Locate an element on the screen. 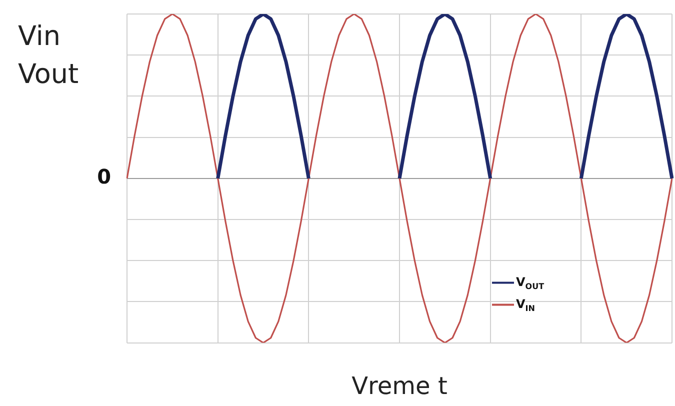 The image size is (675, 406). x-axis-title: Vreme t is located at coordinates (400, 386).